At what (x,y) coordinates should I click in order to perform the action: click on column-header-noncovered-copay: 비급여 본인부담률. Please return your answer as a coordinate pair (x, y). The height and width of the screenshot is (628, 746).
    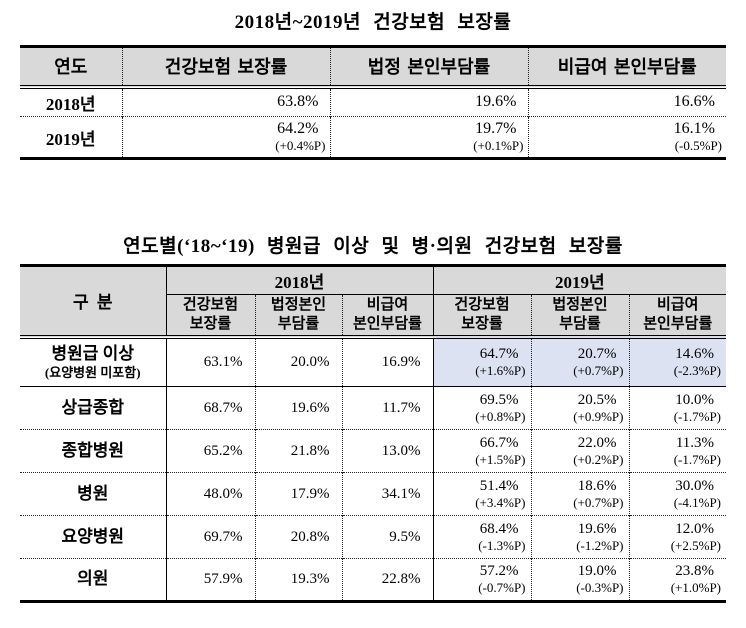
    Looking at the image, I should click on (626, 67).